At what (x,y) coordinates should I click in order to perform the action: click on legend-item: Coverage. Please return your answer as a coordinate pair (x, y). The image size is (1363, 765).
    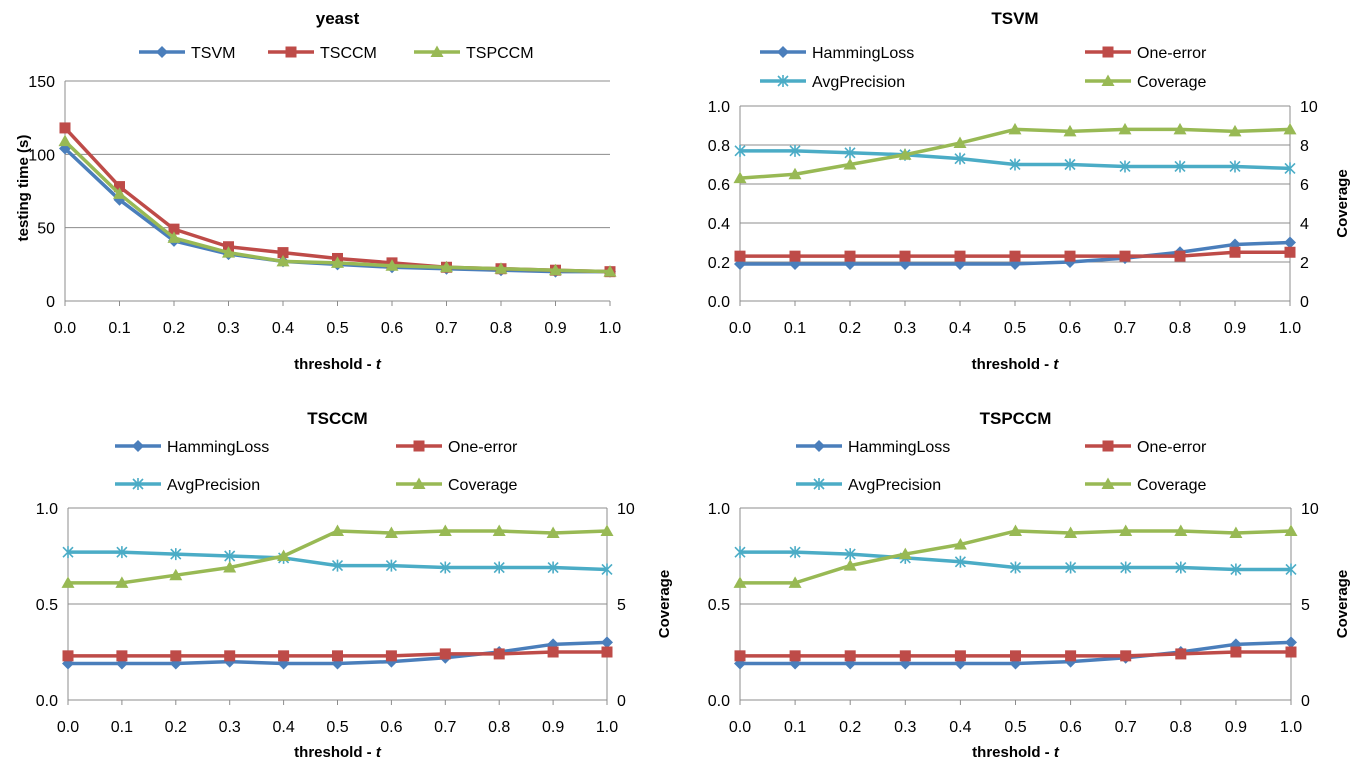
    Looking at the image, I should click on (1145, 82).